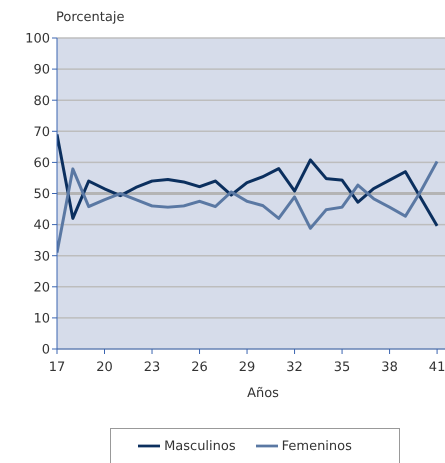  What do you see at coordinates (41, 164) in the screenshot?
I see `y-tick-label: 60` at bounding box center [41, 164].